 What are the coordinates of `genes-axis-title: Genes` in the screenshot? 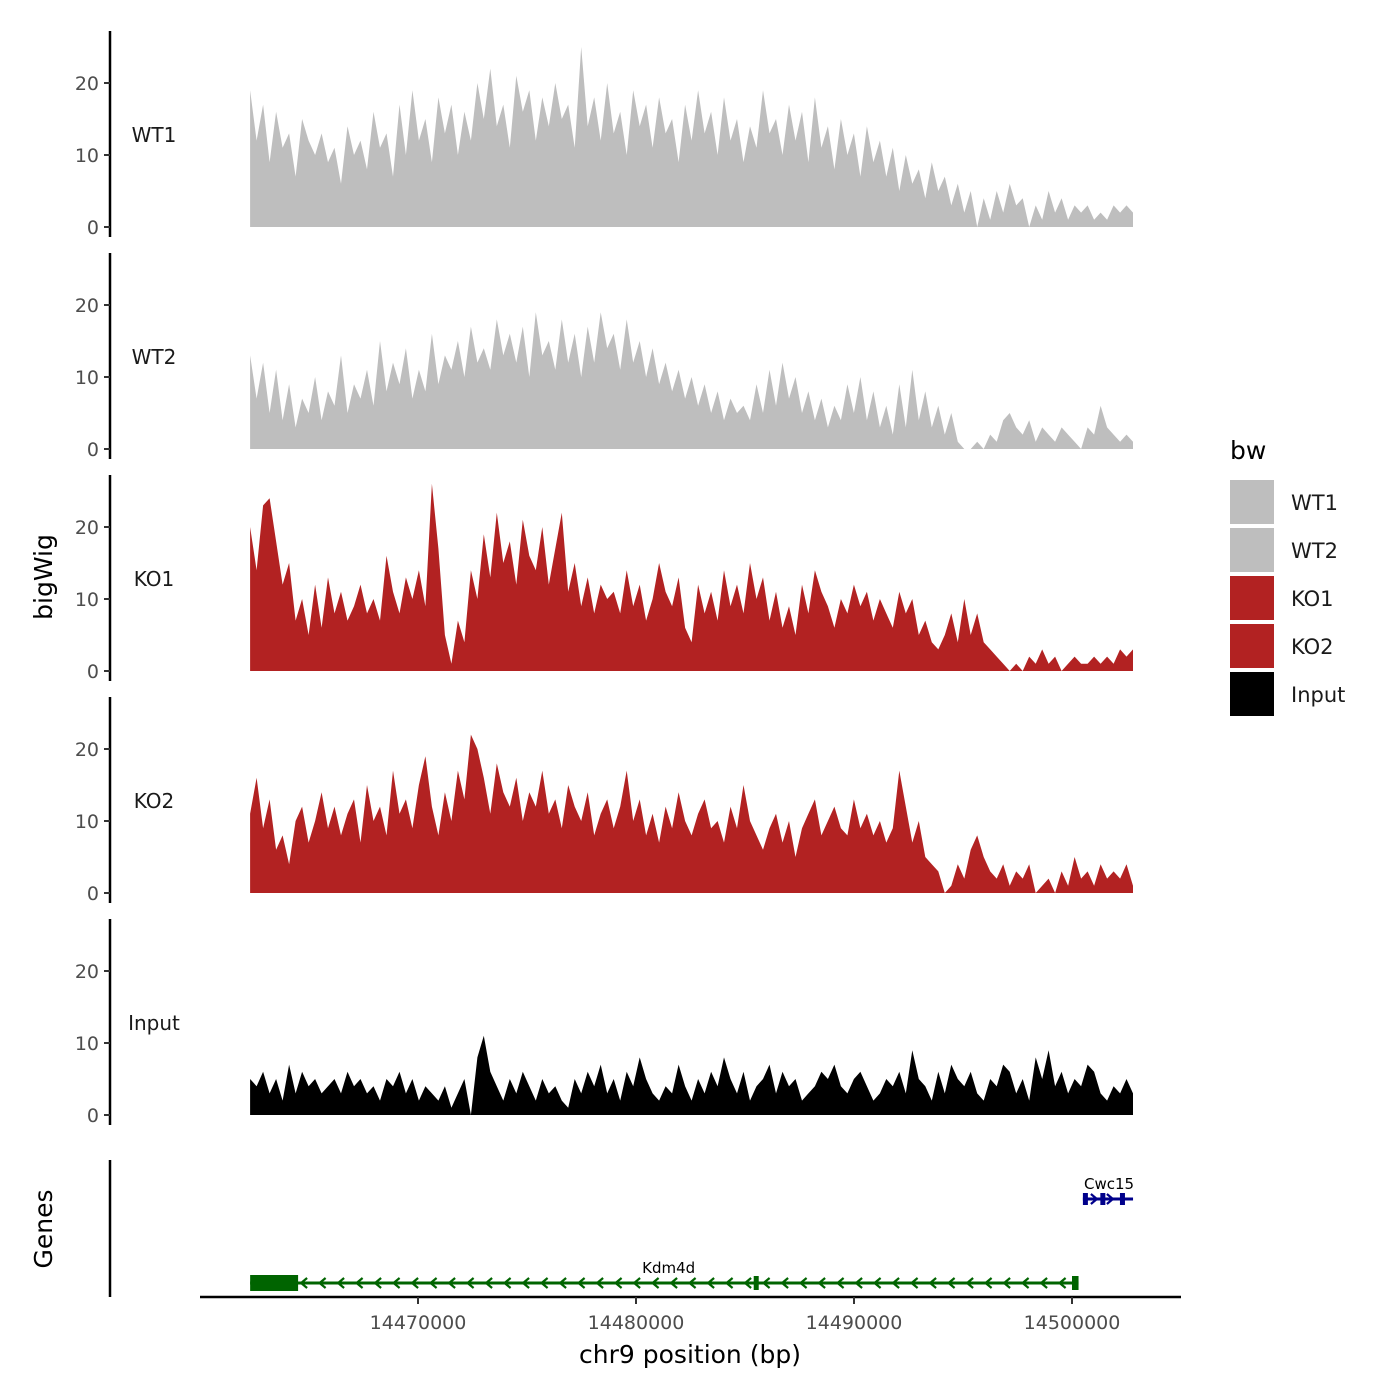 It's located at (43, 1228).